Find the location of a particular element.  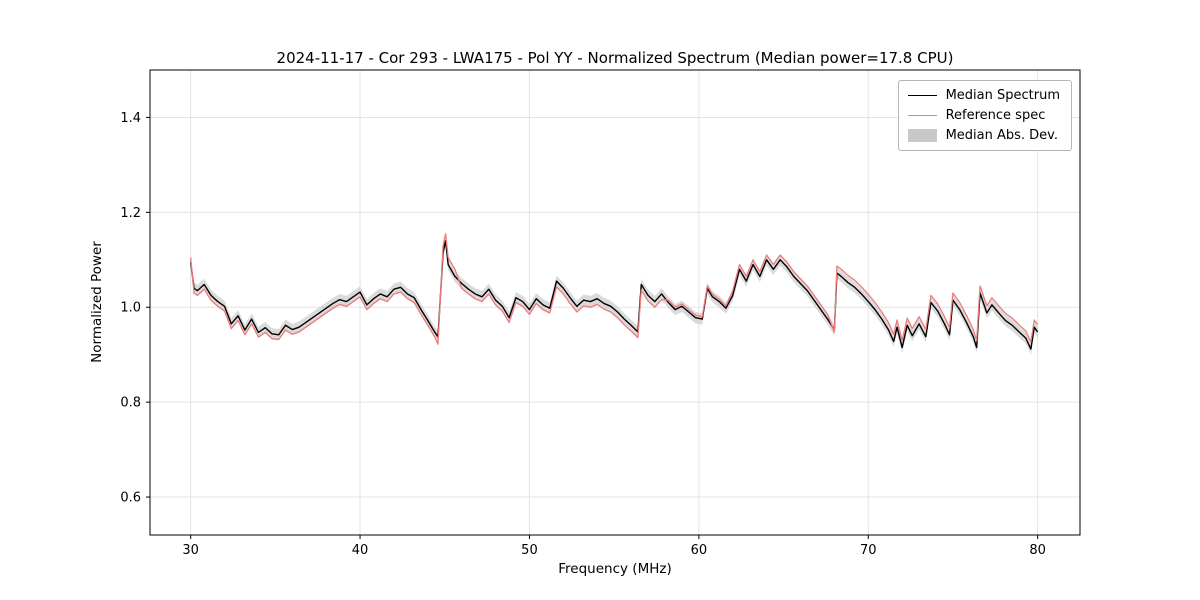

y-tick-label: 1.4 is located at coordinates (130, 118).